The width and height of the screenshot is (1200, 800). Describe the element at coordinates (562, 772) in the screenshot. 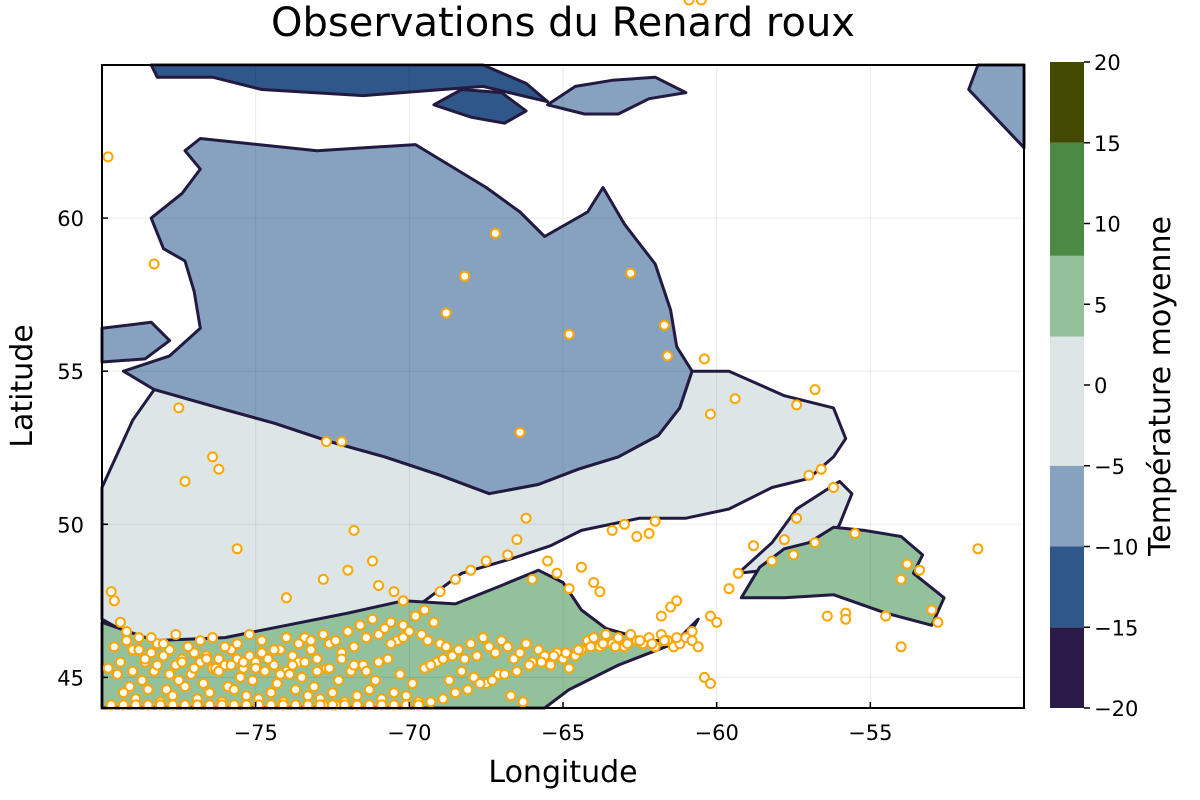

I see `x-axis-label: Longitude` at that location.